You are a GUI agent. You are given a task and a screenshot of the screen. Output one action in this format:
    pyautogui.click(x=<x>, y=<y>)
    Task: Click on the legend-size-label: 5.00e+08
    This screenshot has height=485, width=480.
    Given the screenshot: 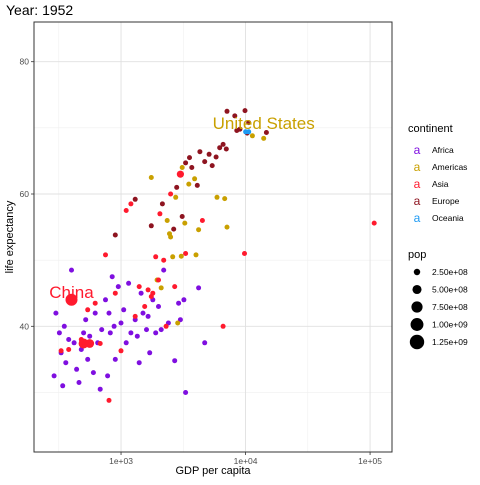 What is the action you would take?
    pyautogui.click(x=450, y=290)
    